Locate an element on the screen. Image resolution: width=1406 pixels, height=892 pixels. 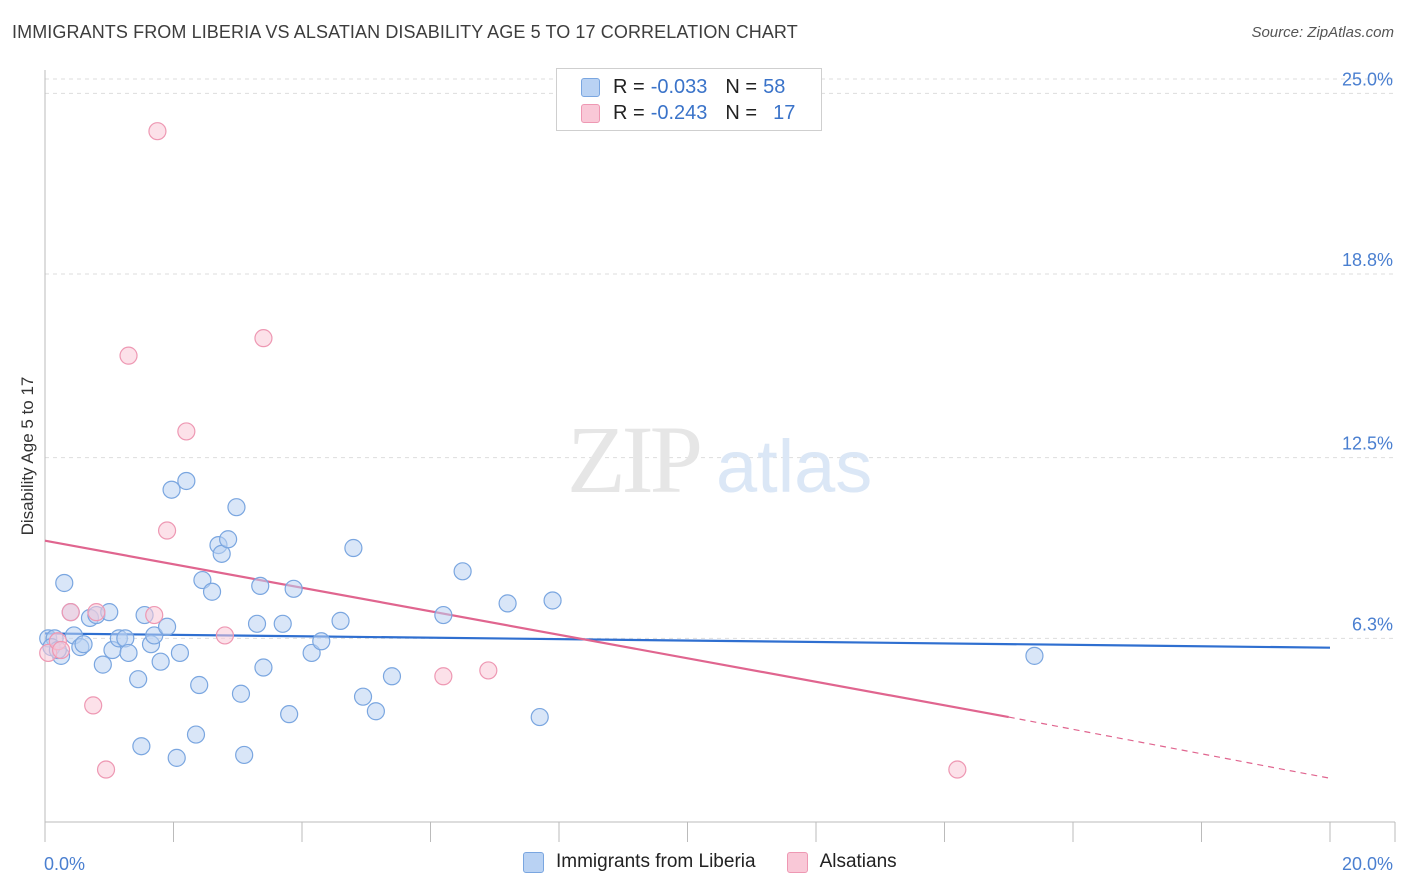
liberia-trendline is located at coordinates (687, 640).